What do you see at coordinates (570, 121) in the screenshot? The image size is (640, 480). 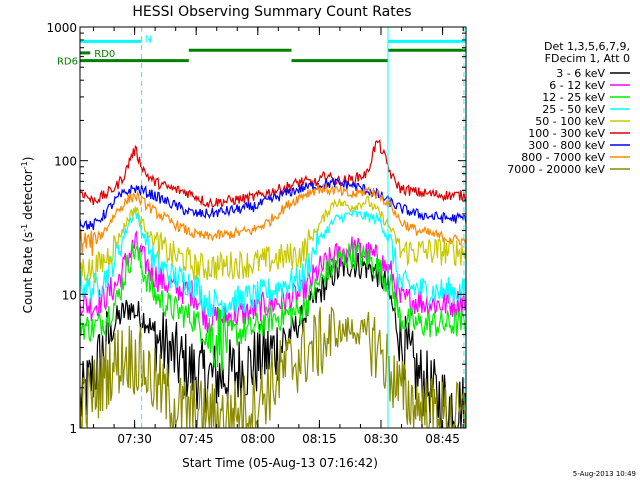 I see `legend-label-5: 50 - 100 keV` at bounding box center [570, 121].